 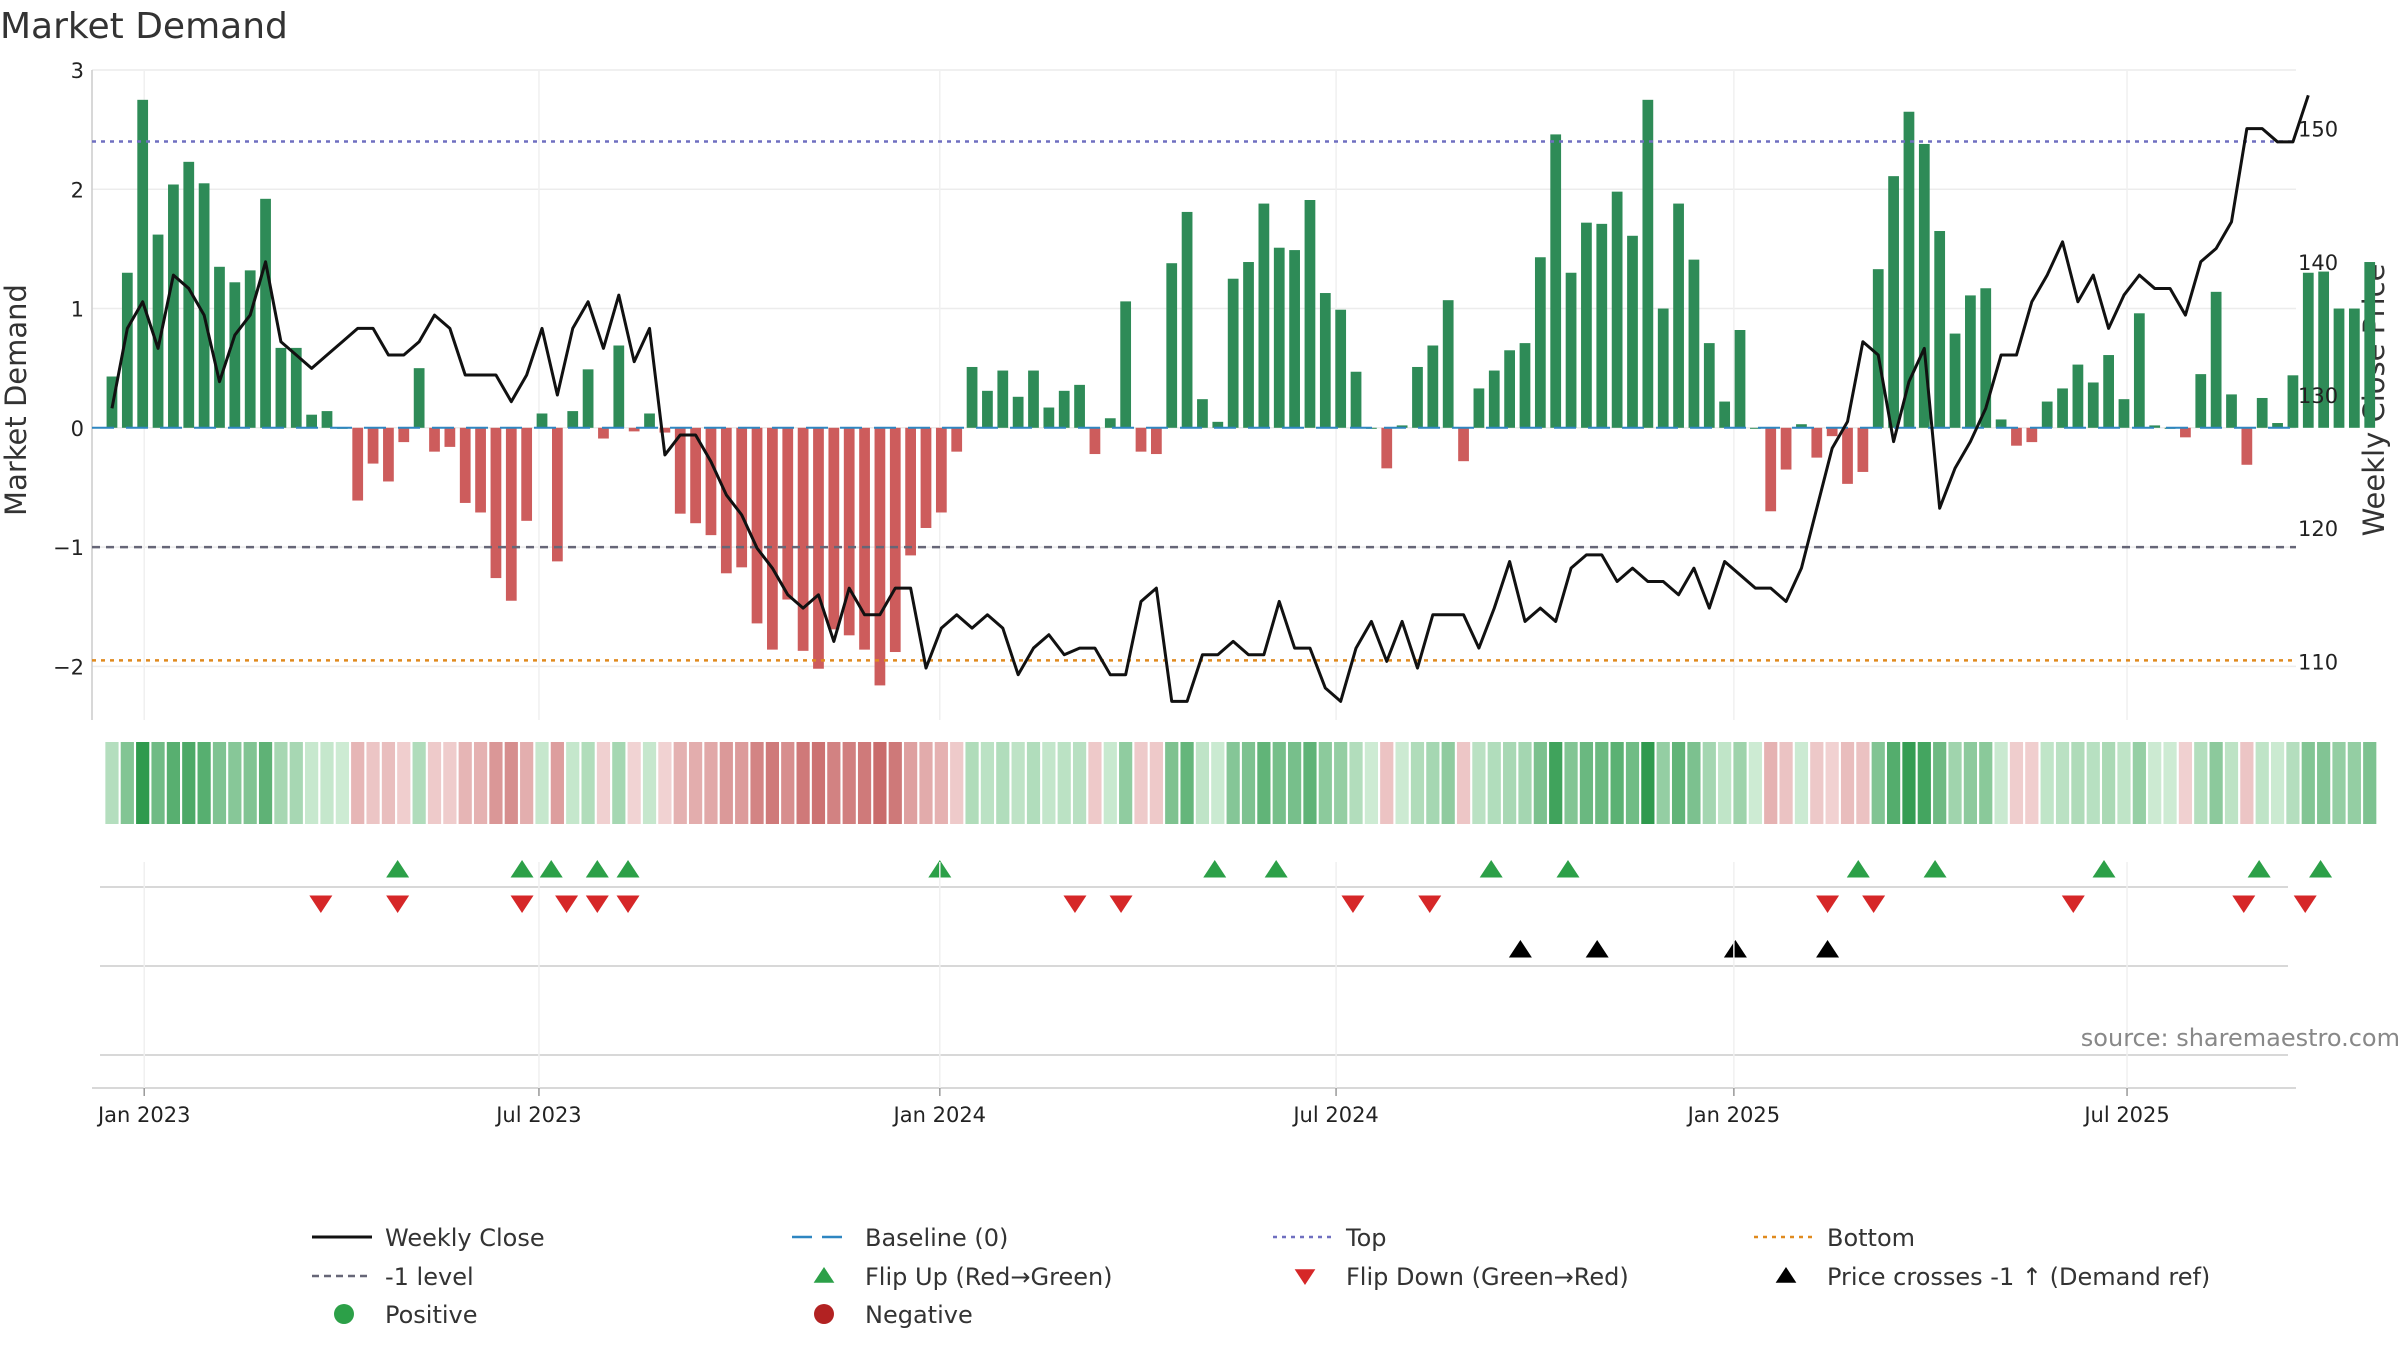 What do you see at coordinates (1334, 1115) in the screenshot?
I see `x-tick-label: Jul 2024` at bounding box center [1334, 1115].